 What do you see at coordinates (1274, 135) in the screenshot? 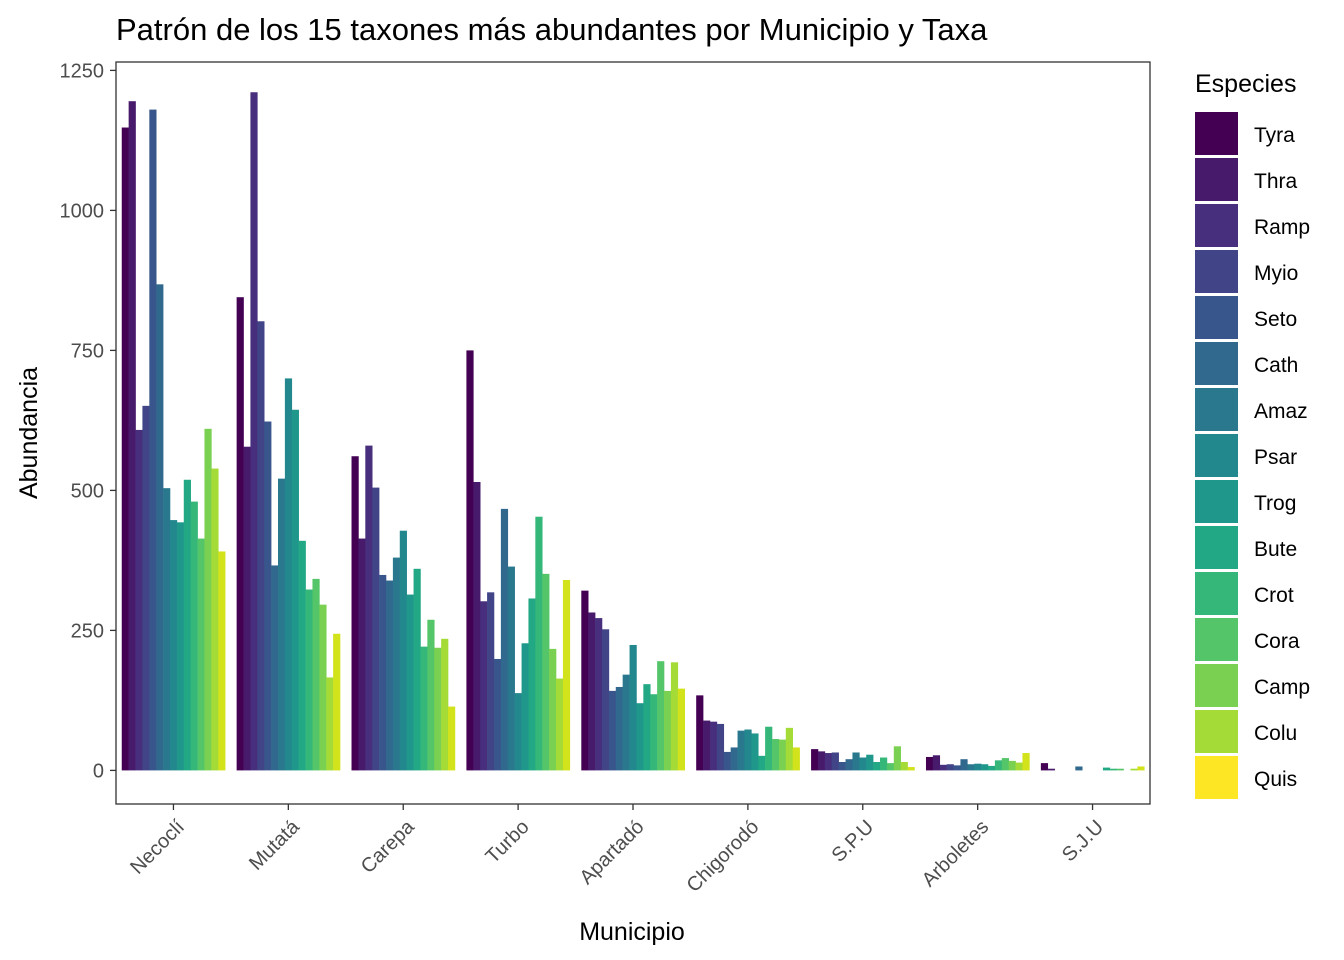
I see `legend-label-tyra: Tyra` at bounding box center [1274, 135].